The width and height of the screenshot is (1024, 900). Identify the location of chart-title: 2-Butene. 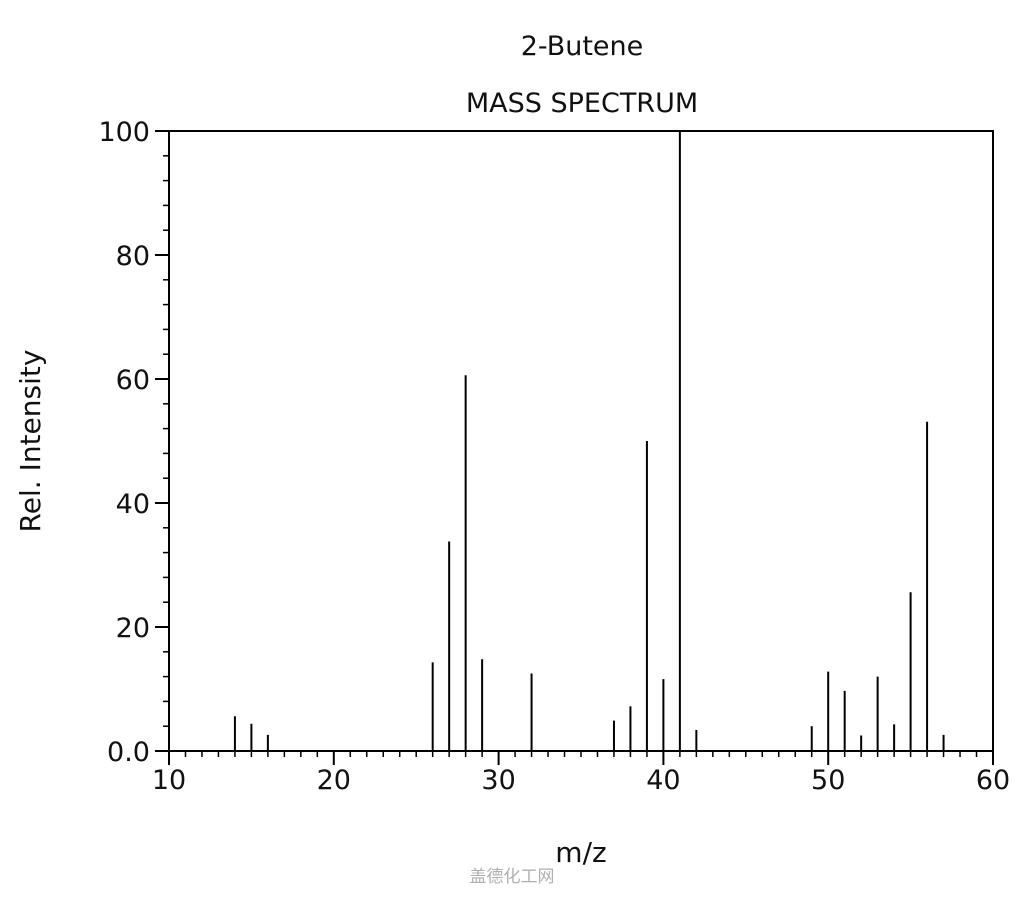
(582, 46).